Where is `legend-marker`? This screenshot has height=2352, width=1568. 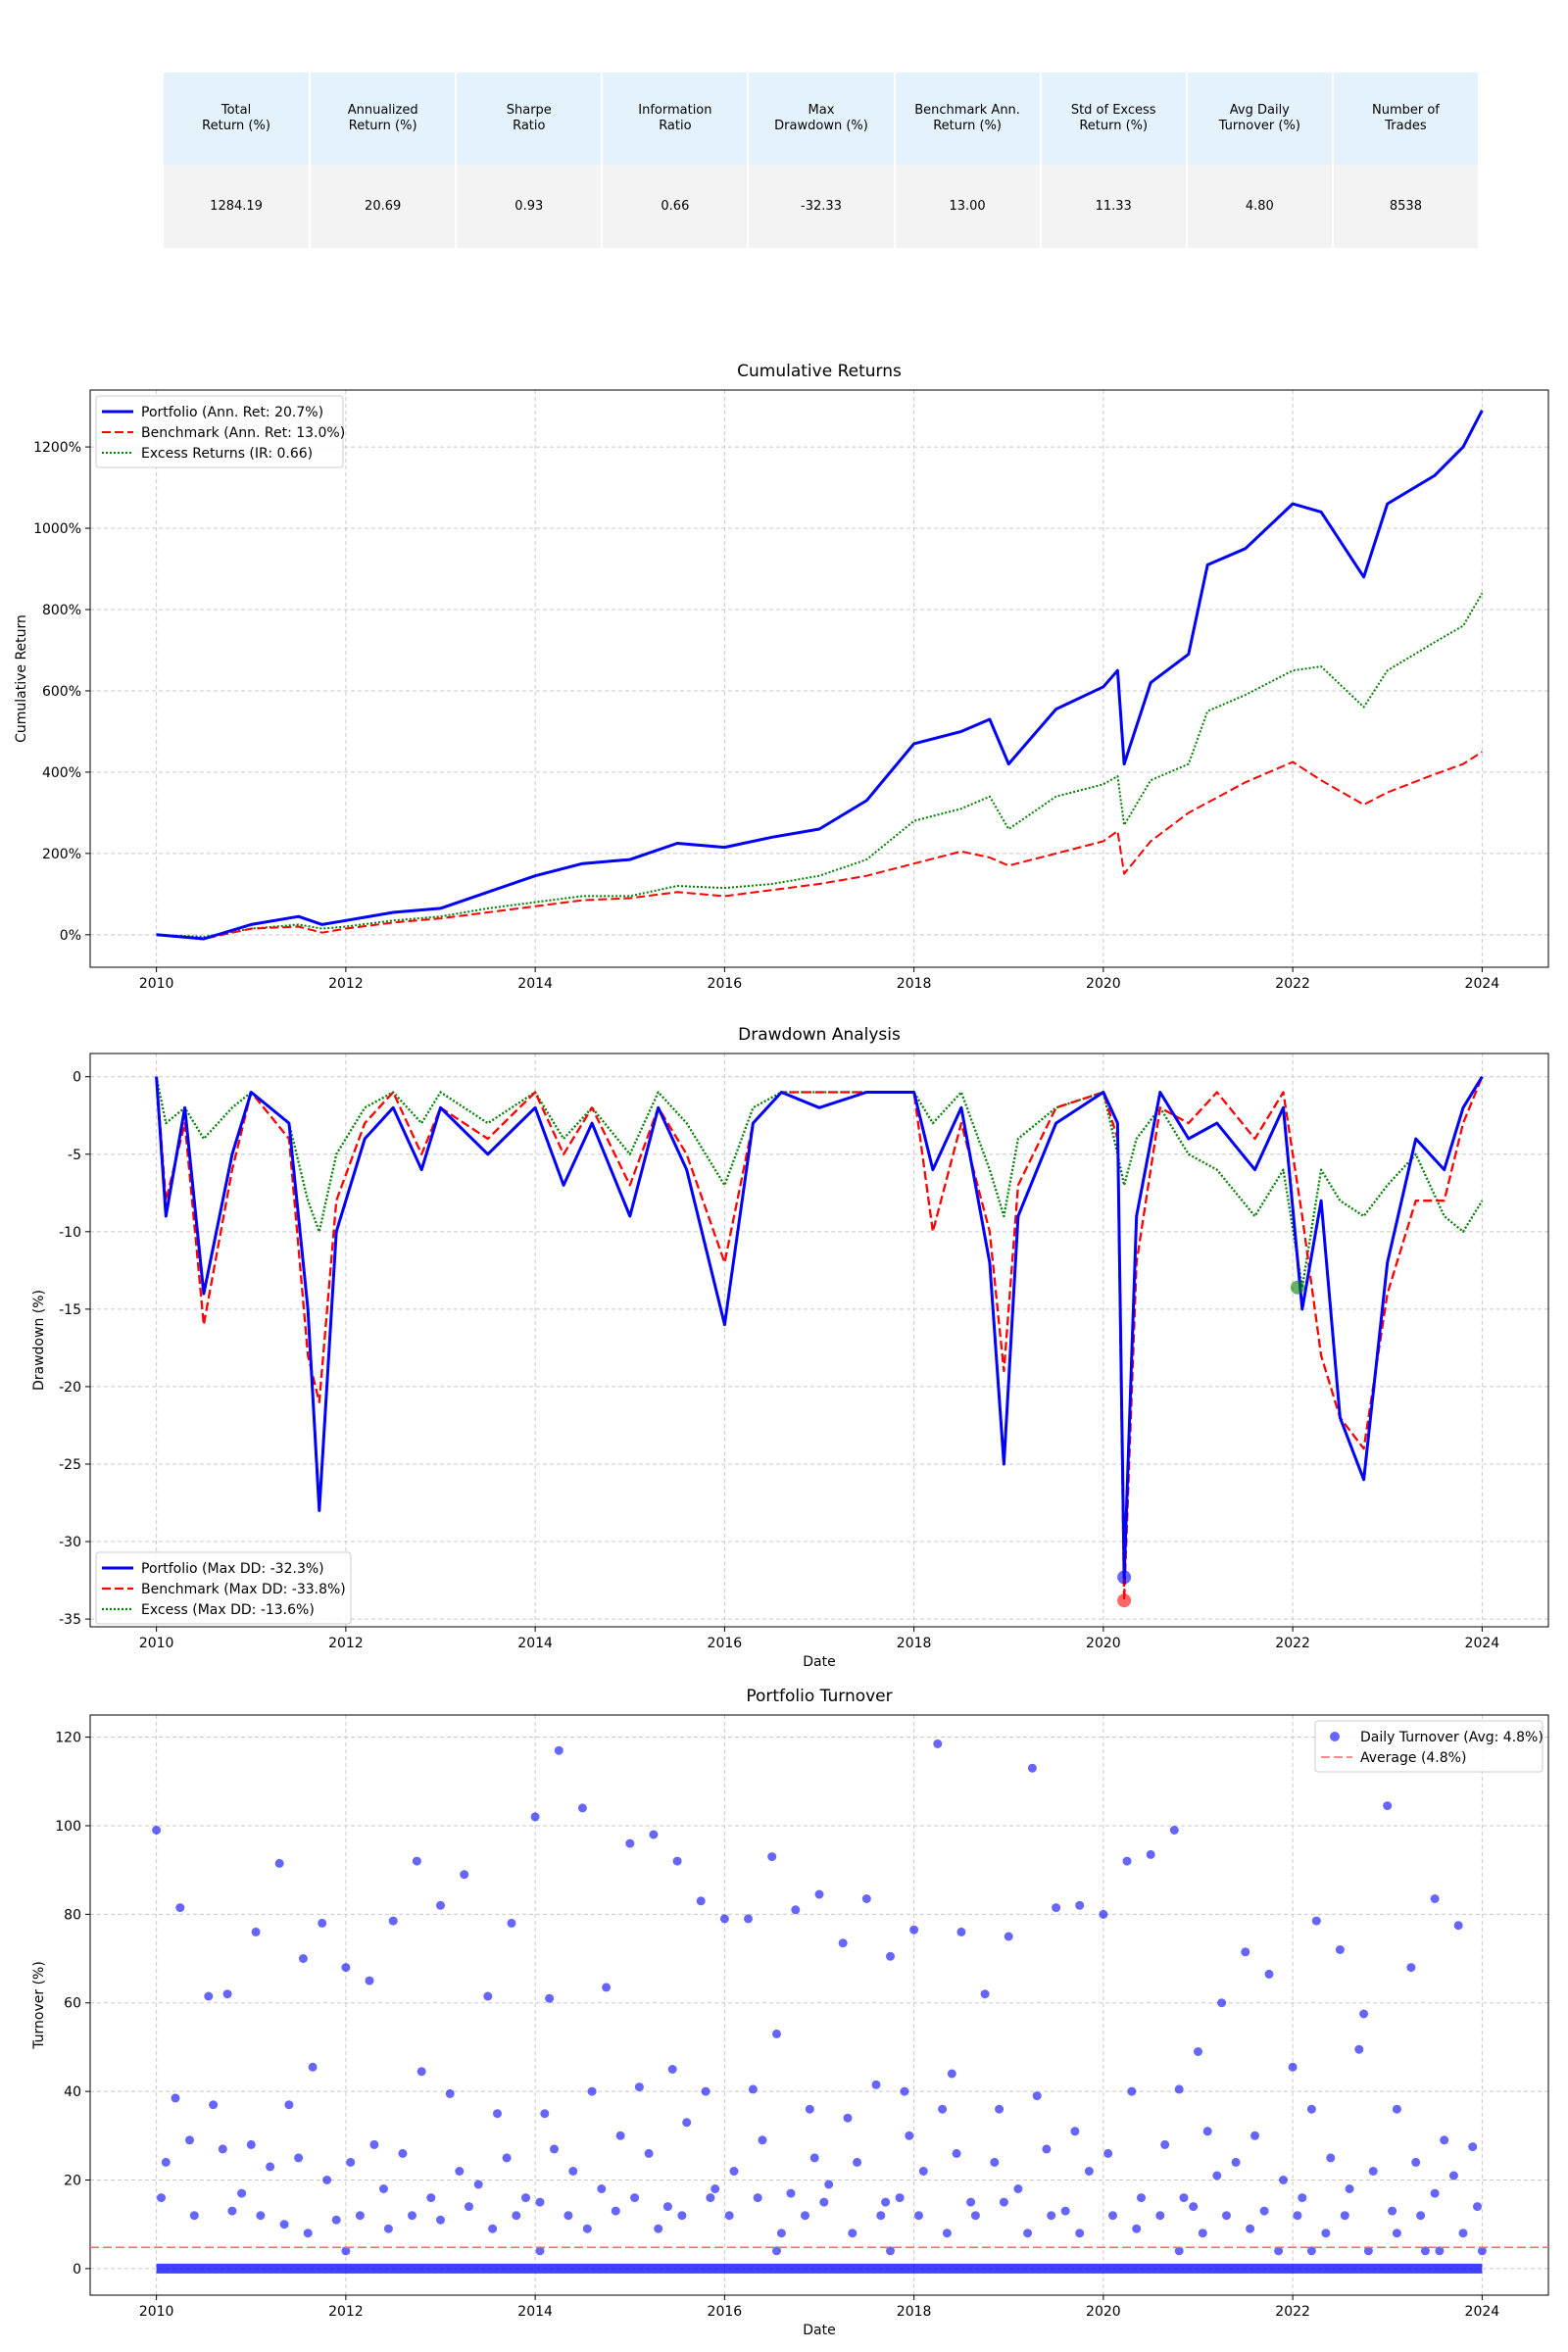
legend-marker is located at coordinates (1335, 1736).